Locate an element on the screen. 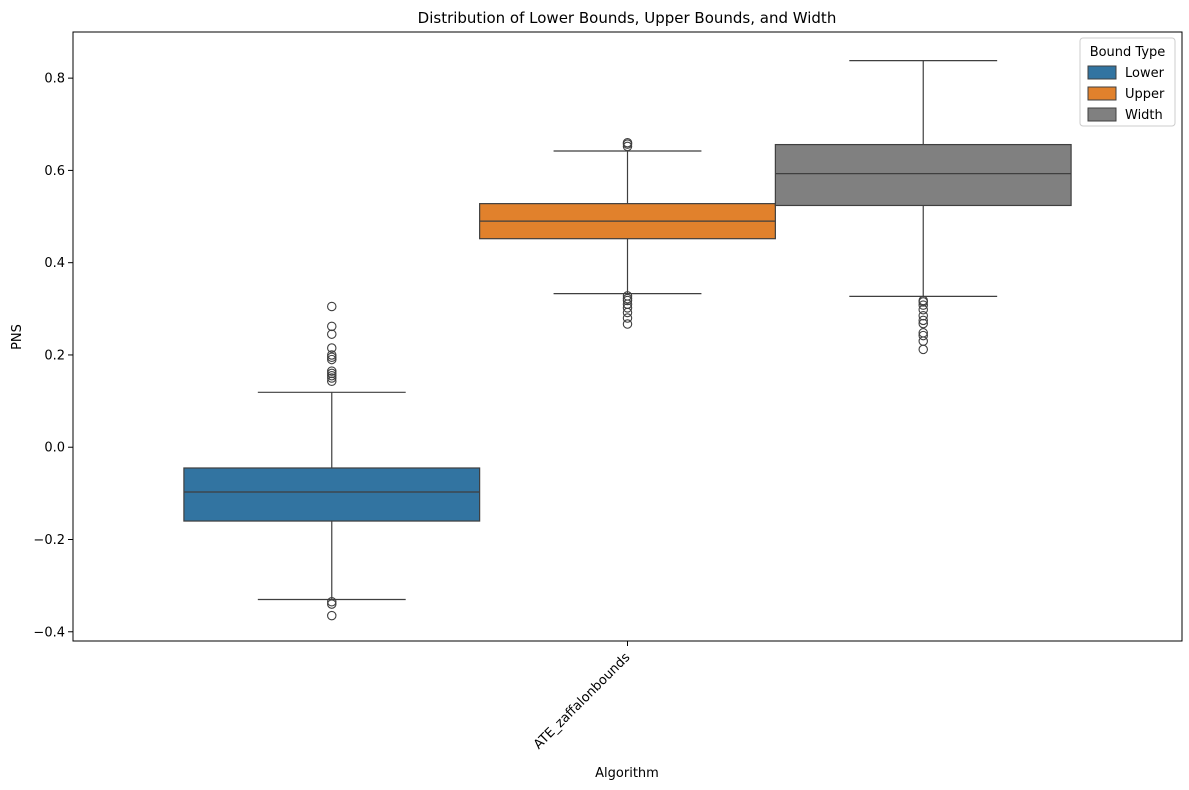 This screenshot has width=1189, height=790. y-tick-label: 0.2 is located at coordinates (54, 355).